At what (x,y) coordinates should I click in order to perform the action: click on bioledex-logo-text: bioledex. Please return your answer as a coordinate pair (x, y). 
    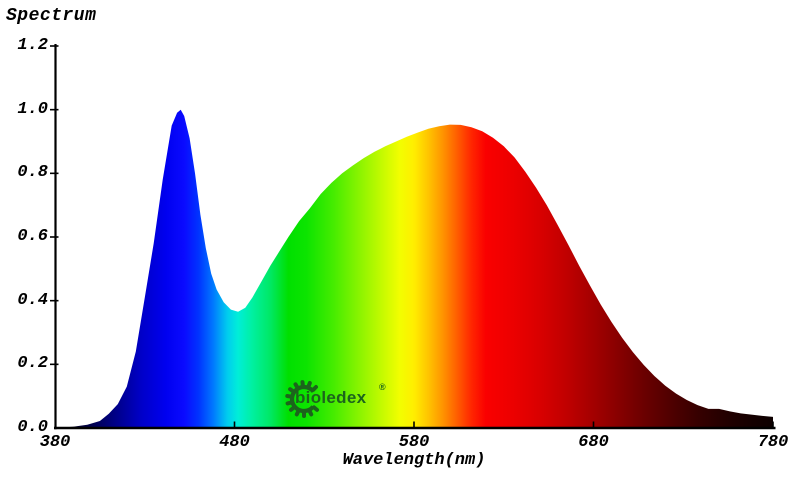
    Looking at the image, I should click on (331, 397).